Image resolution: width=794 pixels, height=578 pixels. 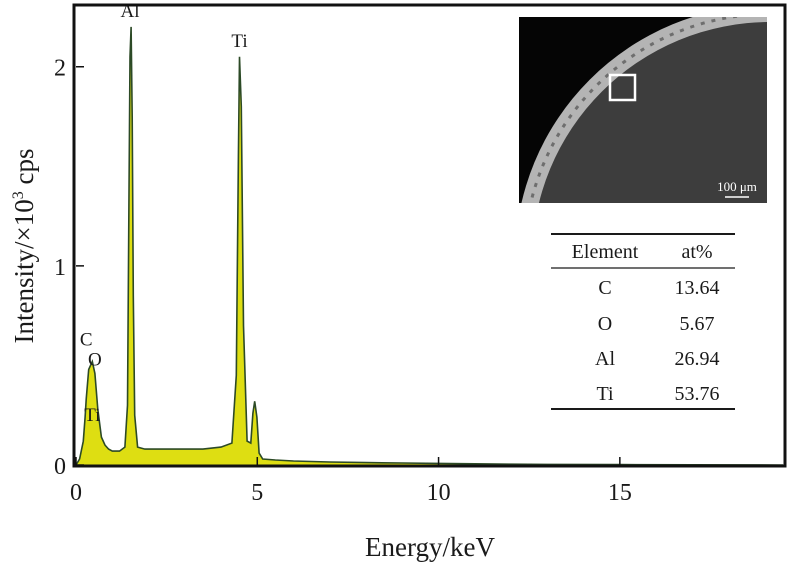 I want to click on y-tick-label: 2, so click(x=60, y=69).